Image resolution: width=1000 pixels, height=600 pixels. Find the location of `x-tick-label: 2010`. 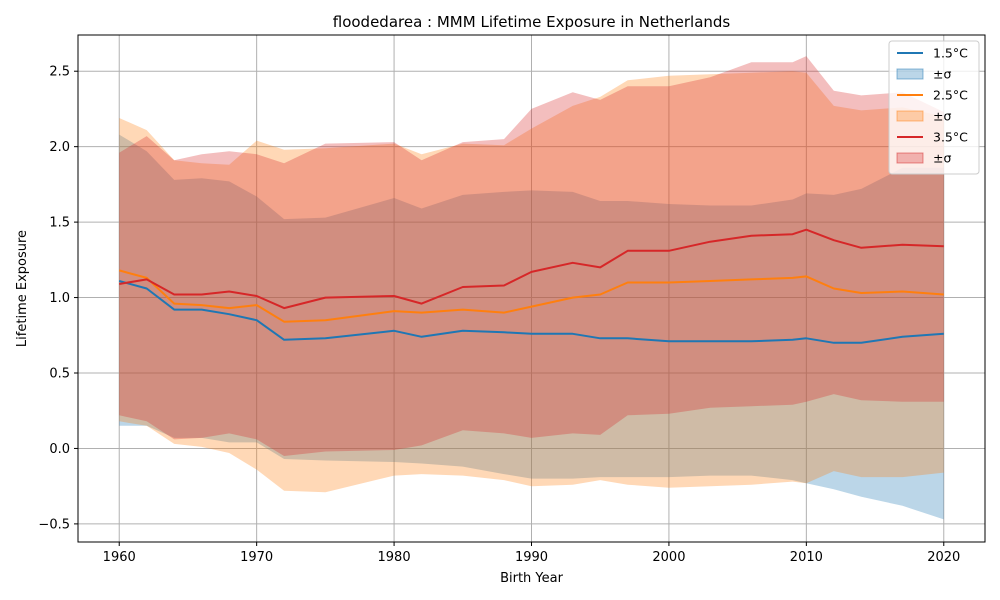

x-tick-label: 2010 is located at coordinates (806, 557).